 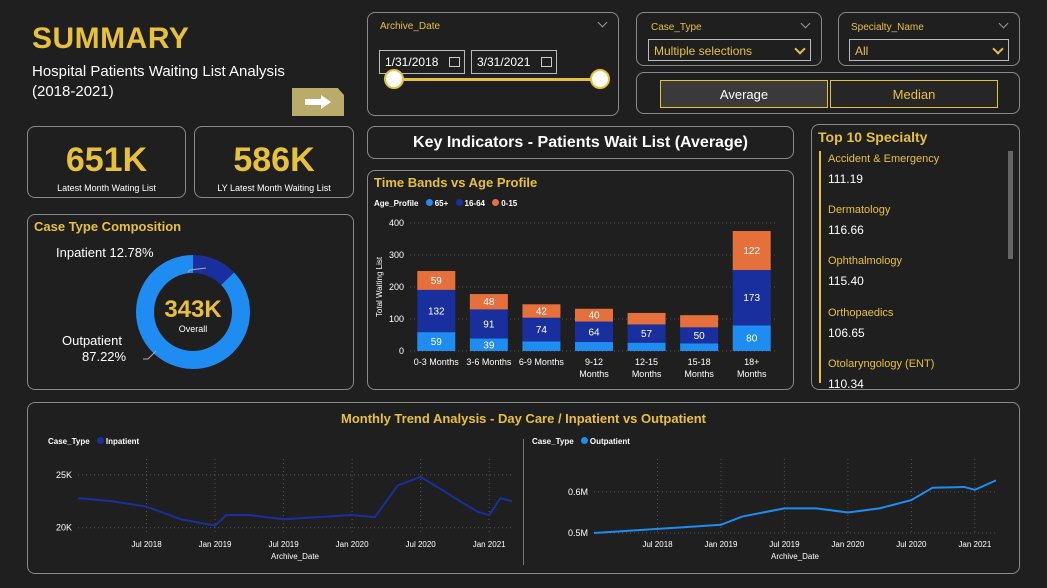 I want to click on specialty-item-name: Dermatology, so click(x=859, y=210).